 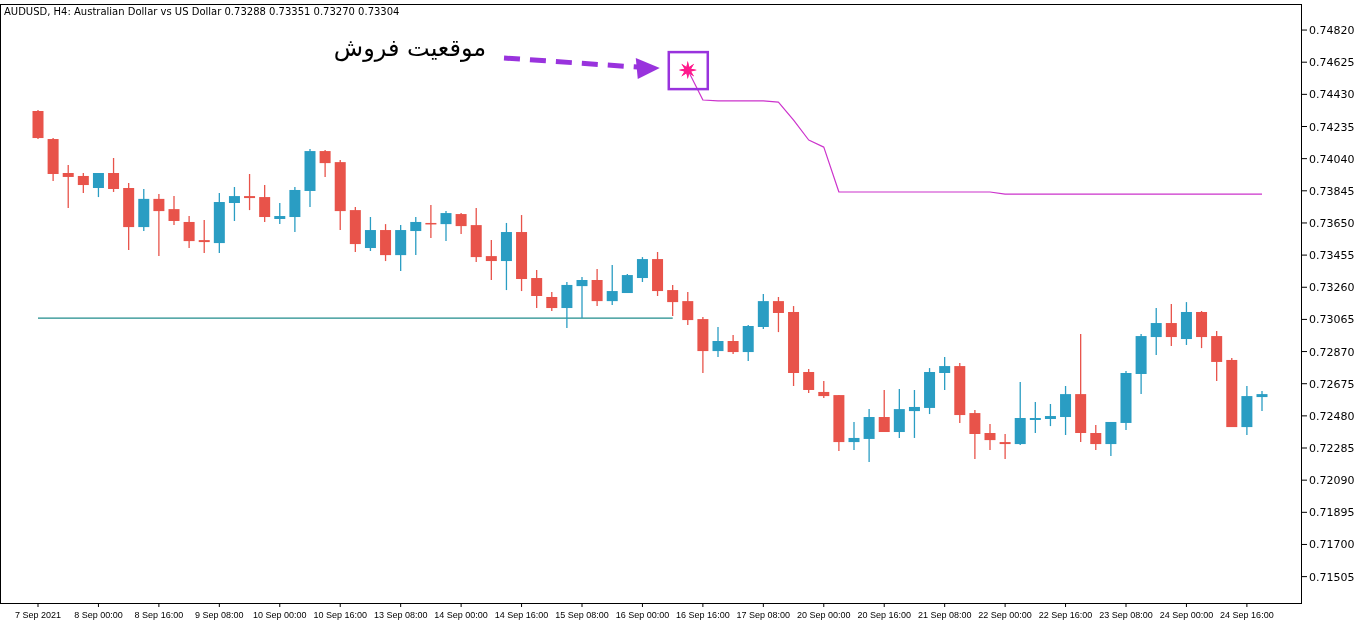 What do you see at coordinates (461, 615) in the screenshot?
I see `x-tick-label: 14 Sep 00:00` at bounding box center [461, 615].